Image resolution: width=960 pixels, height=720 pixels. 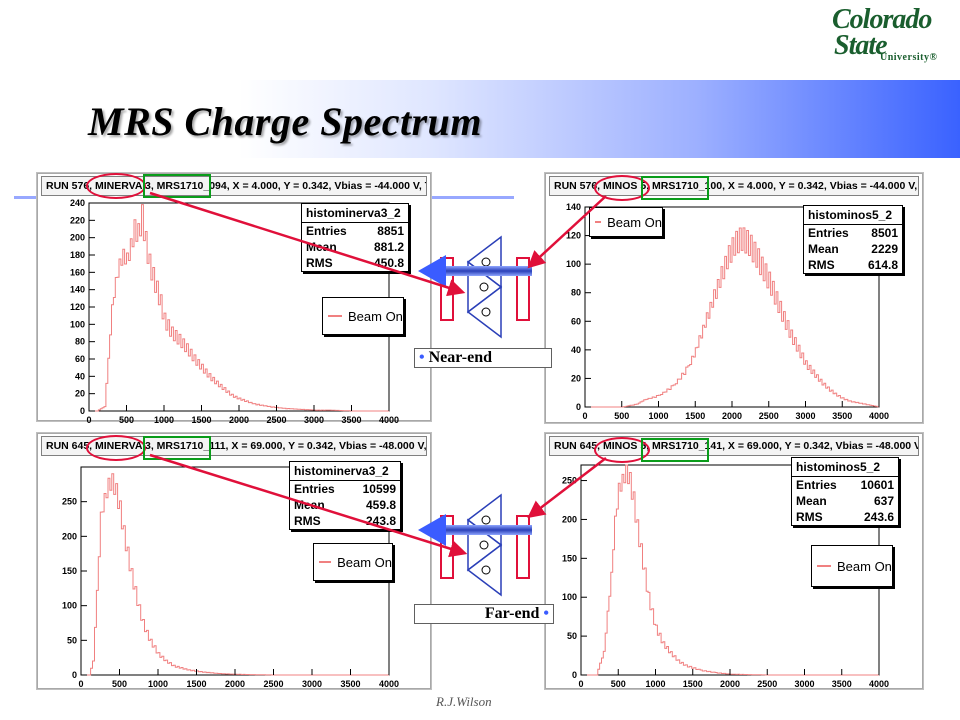 What do you see at coordinates (355, 231) in the screenshot?
I see `stats-row-entries: Entries 8851` at bounding box center [355, 231].